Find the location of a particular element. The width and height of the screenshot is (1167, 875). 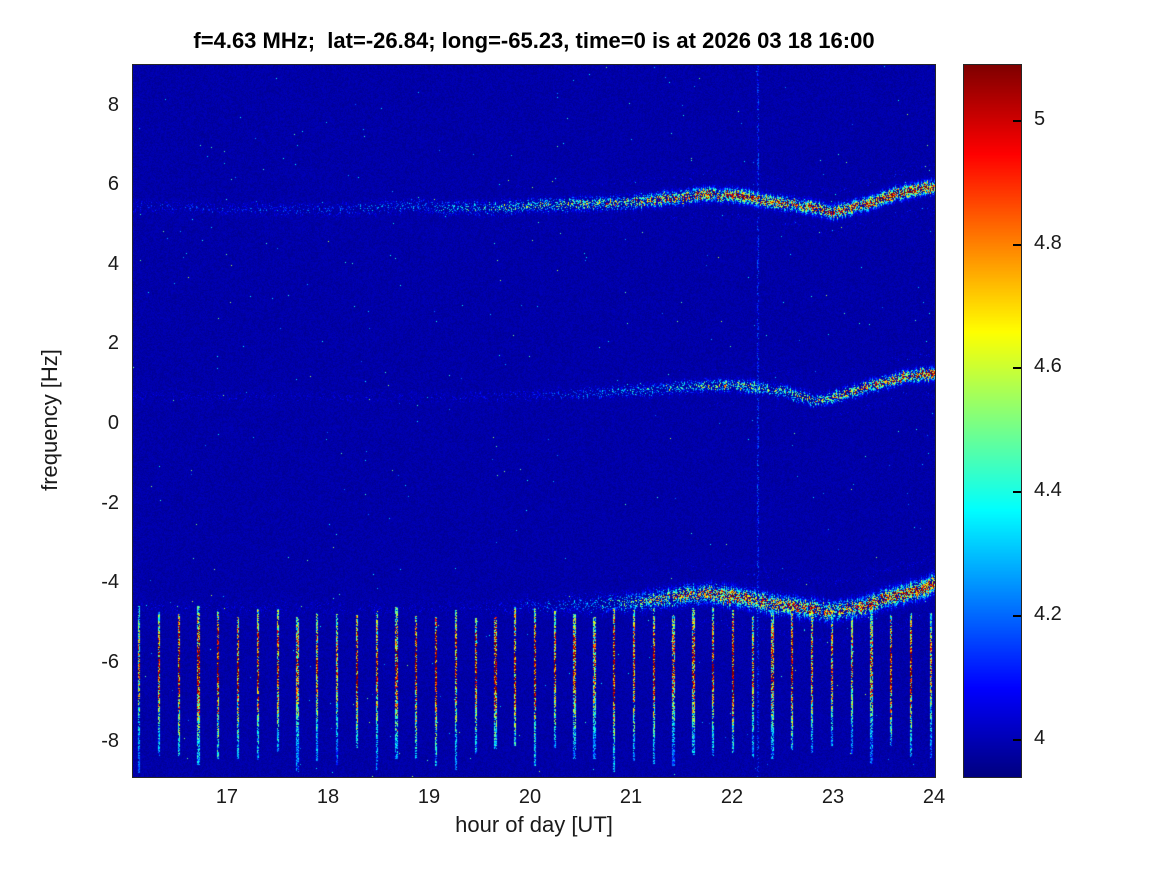

y-tick-label: 8 is located at coordinates (113, 104).